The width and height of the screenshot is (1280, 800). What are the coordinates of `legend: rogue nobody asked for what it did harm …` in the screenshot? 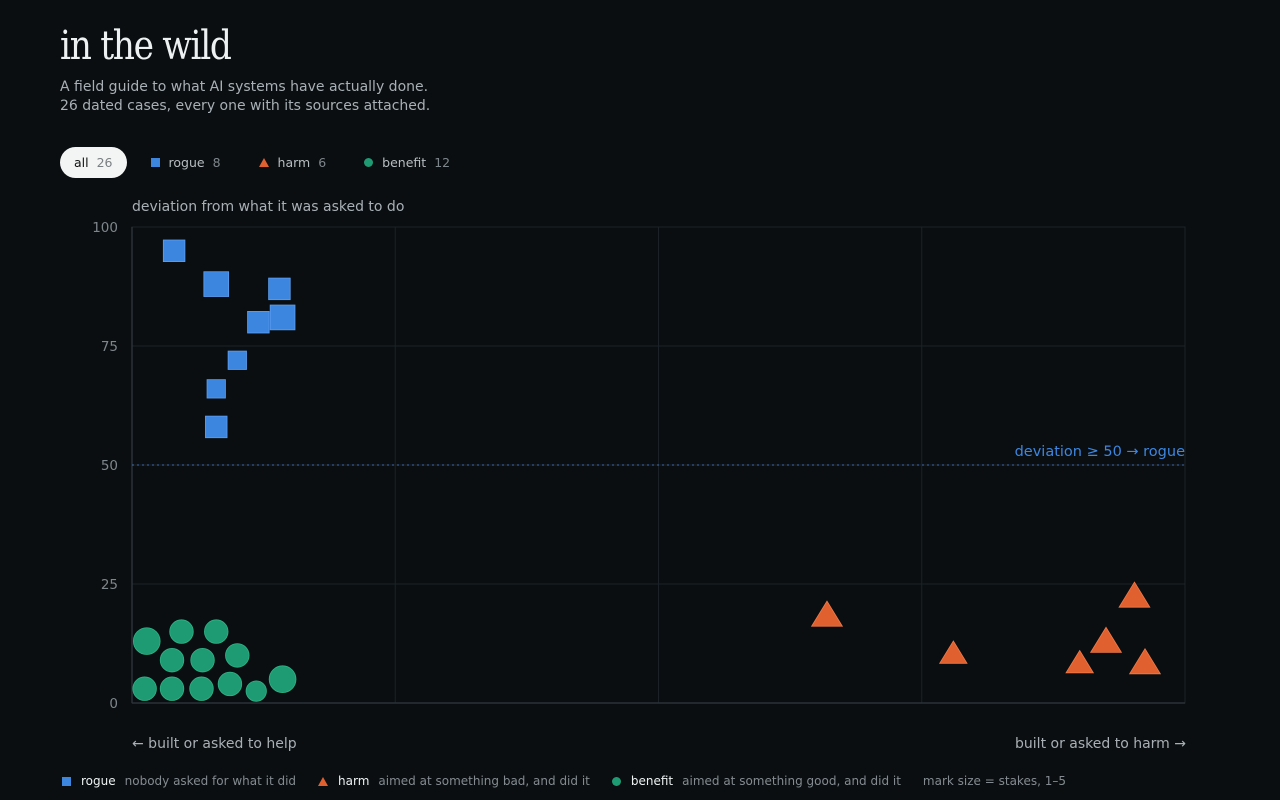 It's located at (564, 781).